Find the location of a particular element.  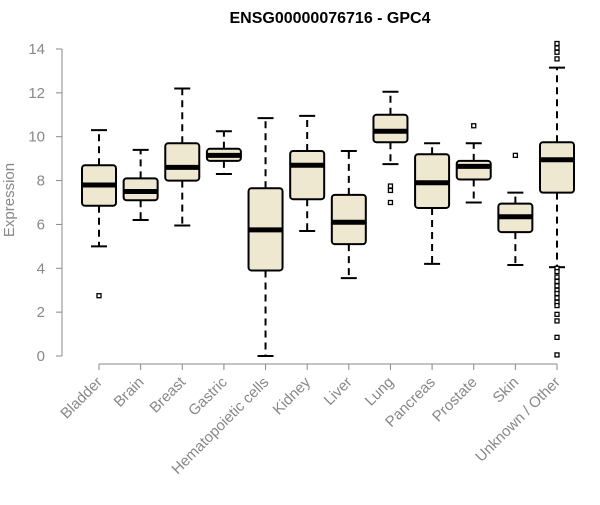

y-tick-label: 14 is located at coordinates (36, 49).